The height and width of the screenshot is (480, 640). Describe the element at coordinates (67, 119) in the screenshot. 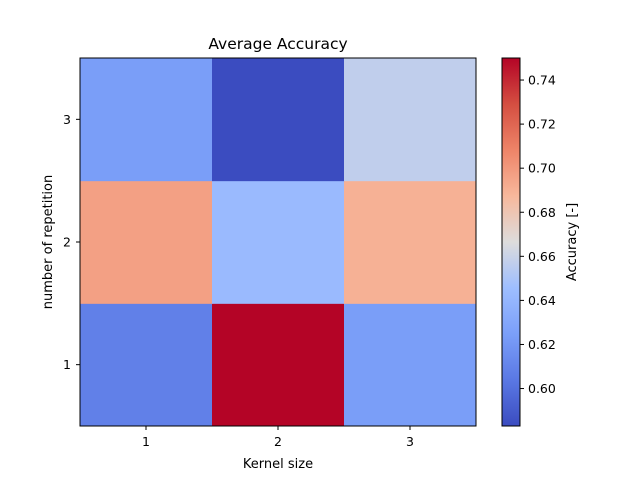

I see `y-tick-label: 3` at that location.